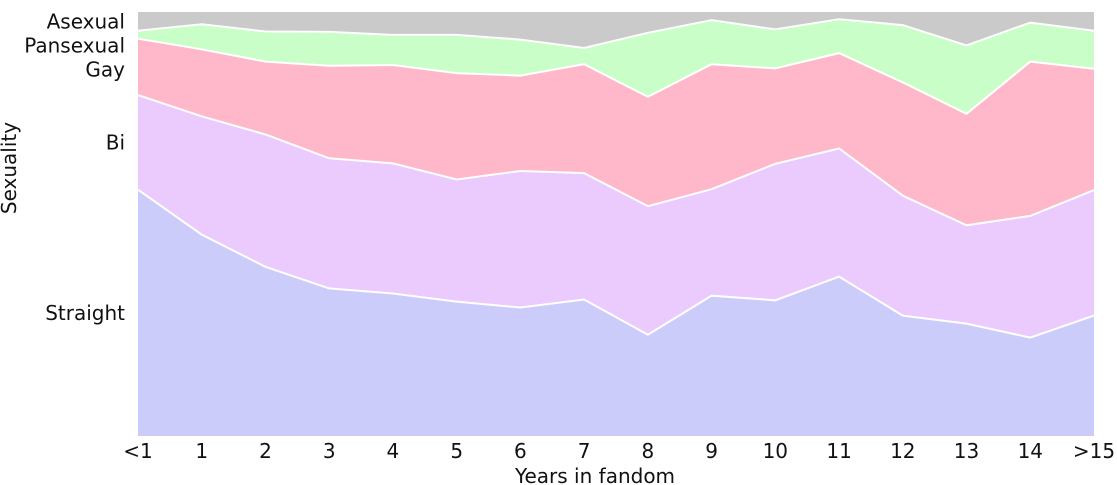  Describe the element at coordinates (838, 451) in the screenshot. I see `x-tick-label: 11` at that location.